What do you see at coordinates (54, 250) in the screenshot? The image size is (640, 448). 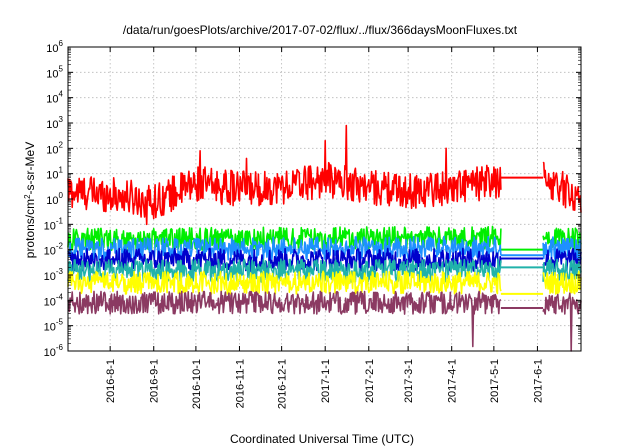 I see `y-tick-label: 10⁻²` at bounding box center [54, 250].